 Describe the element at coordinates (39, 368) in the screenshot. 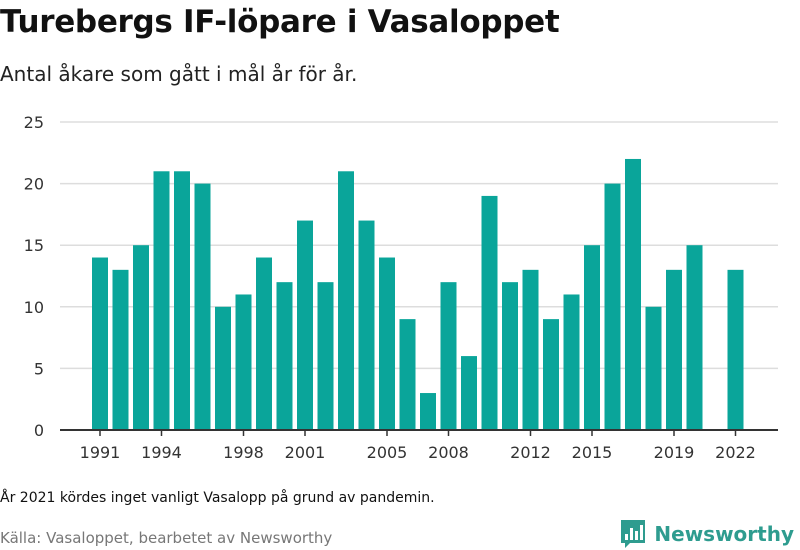

I see `y-tick-label: 5` at that location.